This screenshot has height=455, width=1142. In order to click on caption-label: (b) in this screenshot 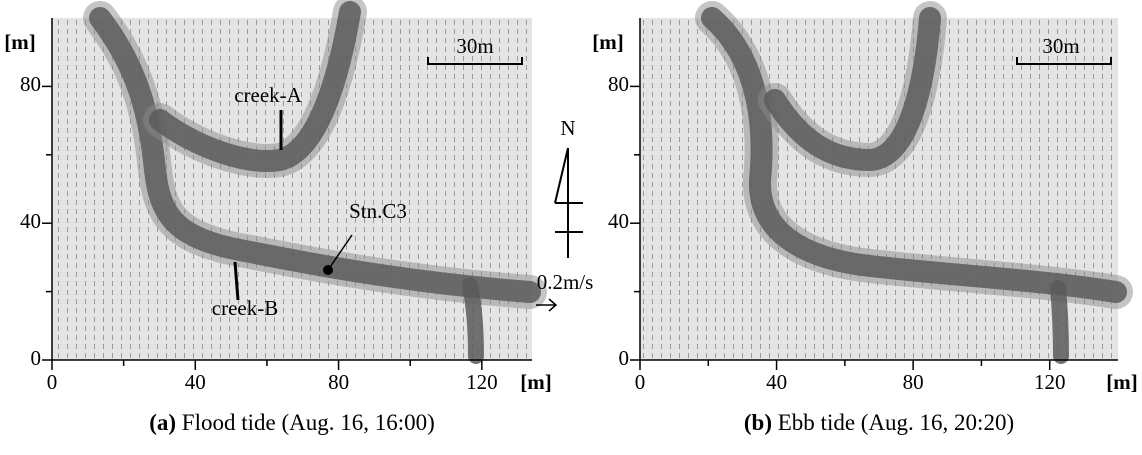, I will do `click(758, 422)`.